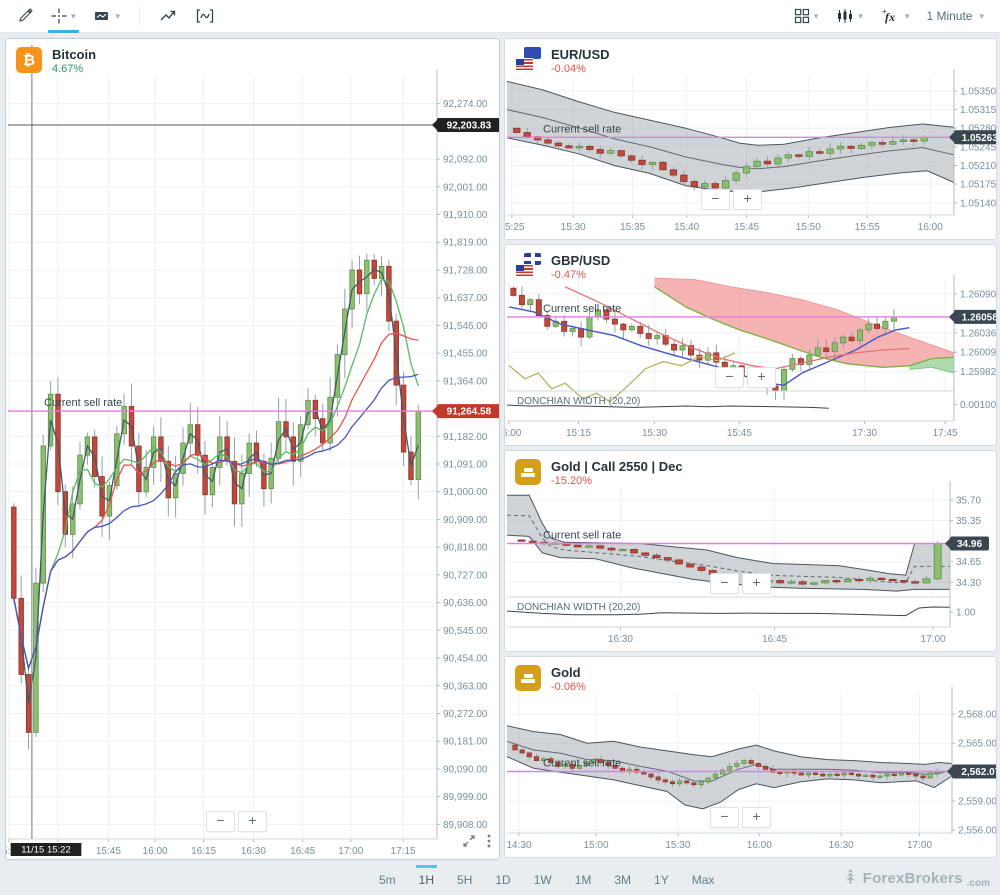 Image resolution: width=1000 pixels, height=895 pixels. Describe the element at coordinates (465, 742) in the screenshot. I see `svg-text: 90,181.00` at that location.